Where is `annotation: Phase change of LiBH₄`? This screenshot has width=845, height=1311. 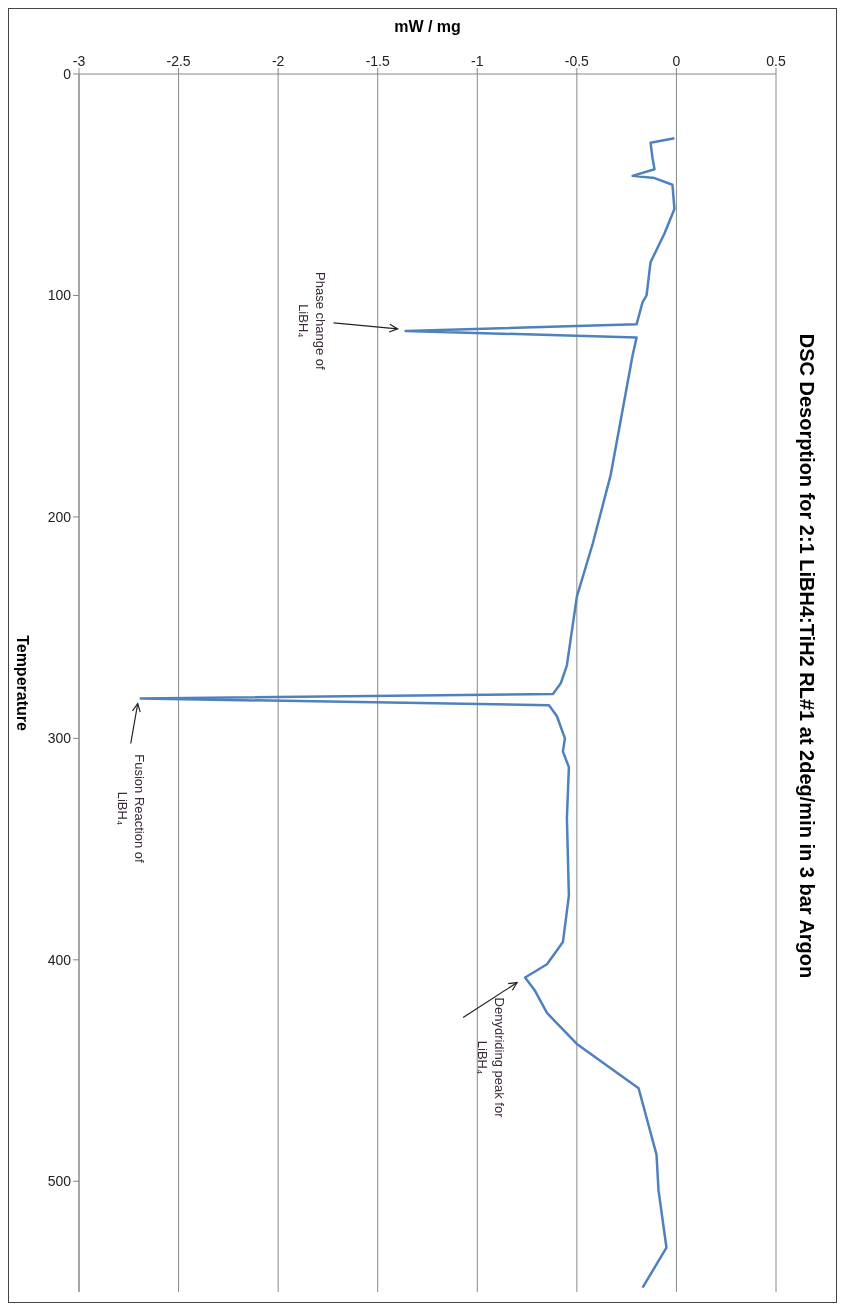
annotation: Phase change of LiBH₄ is located at coordinates (311, 321).